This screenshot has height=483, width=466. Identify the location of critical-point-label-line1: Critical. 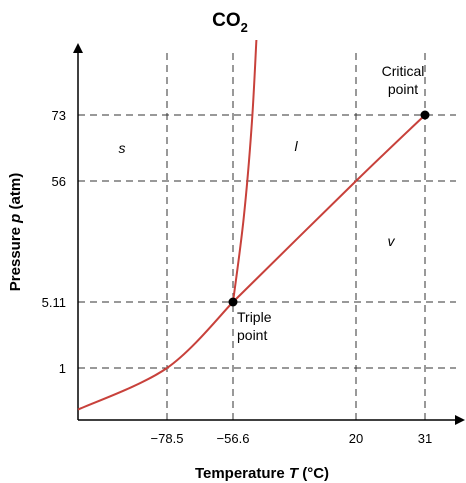
(403, 71).